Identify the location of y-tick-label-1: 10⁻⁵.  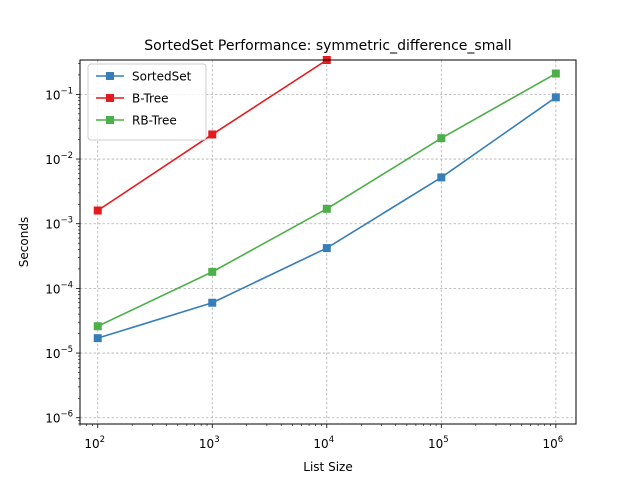
(59, 353).